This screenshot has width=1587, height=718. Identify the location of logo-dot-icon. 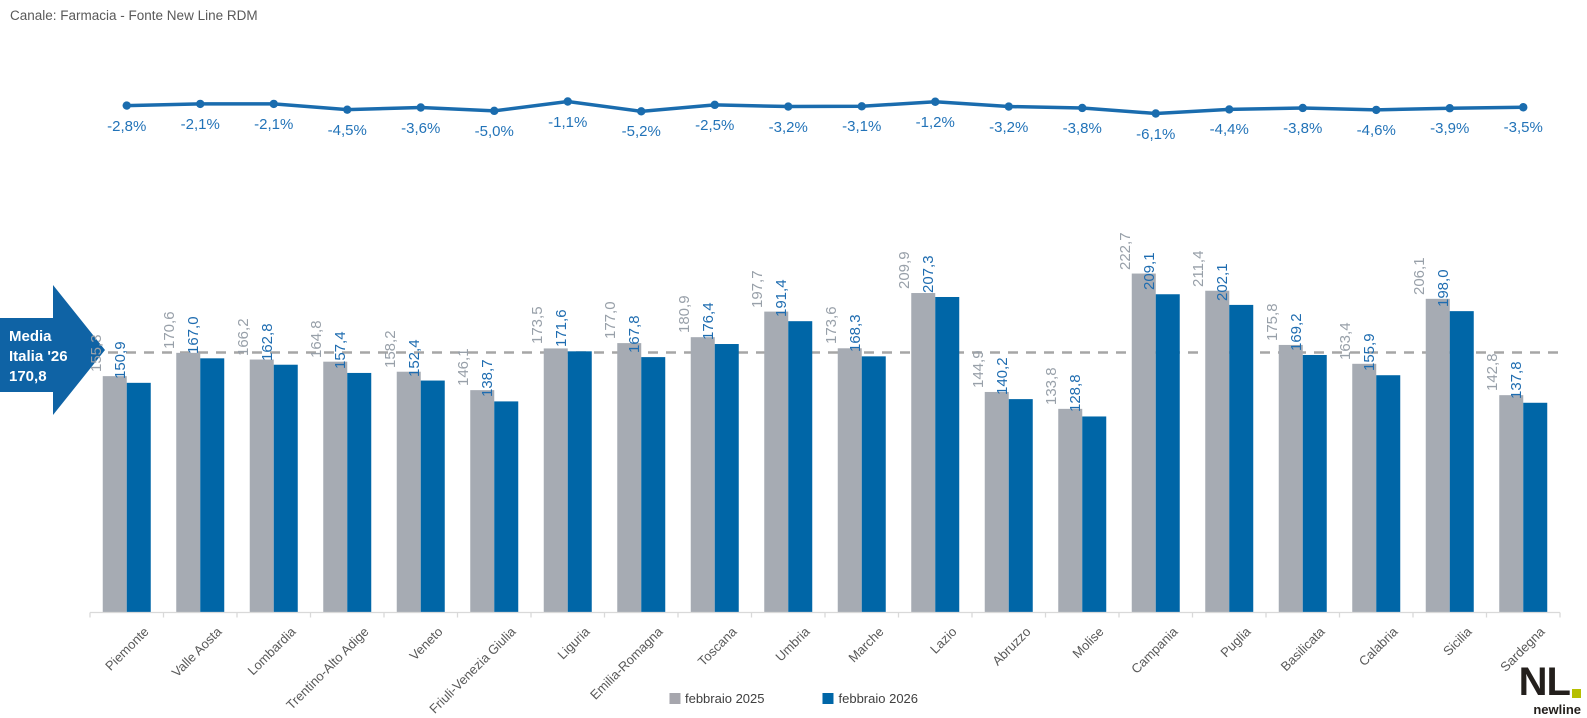
(1576, 693).